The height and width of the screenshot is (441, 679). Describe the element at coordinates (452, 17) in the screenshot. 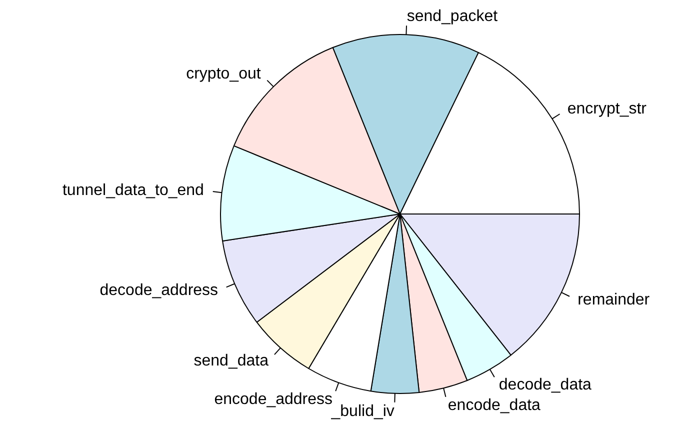

I see `slice-label: send_packet` at that location.